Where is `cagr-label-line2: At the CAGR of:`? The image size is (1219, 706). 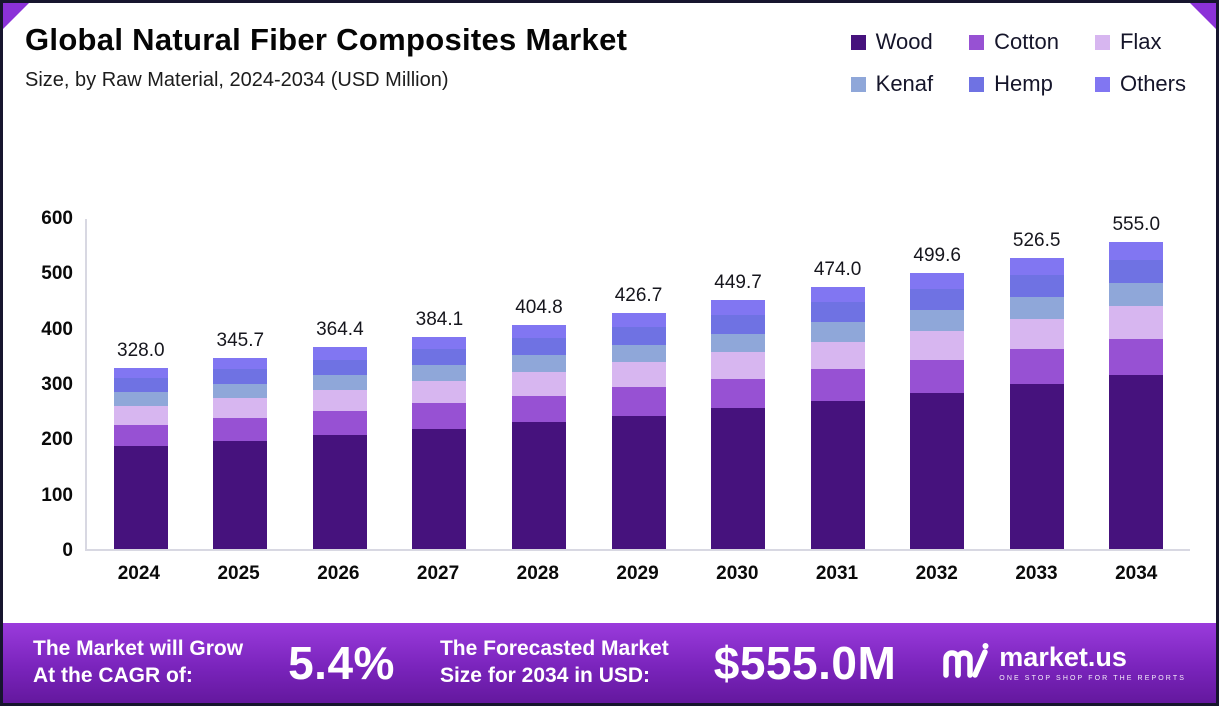 cagr-label-line2: At the CAGR of: is located at coordinates (113, 675).